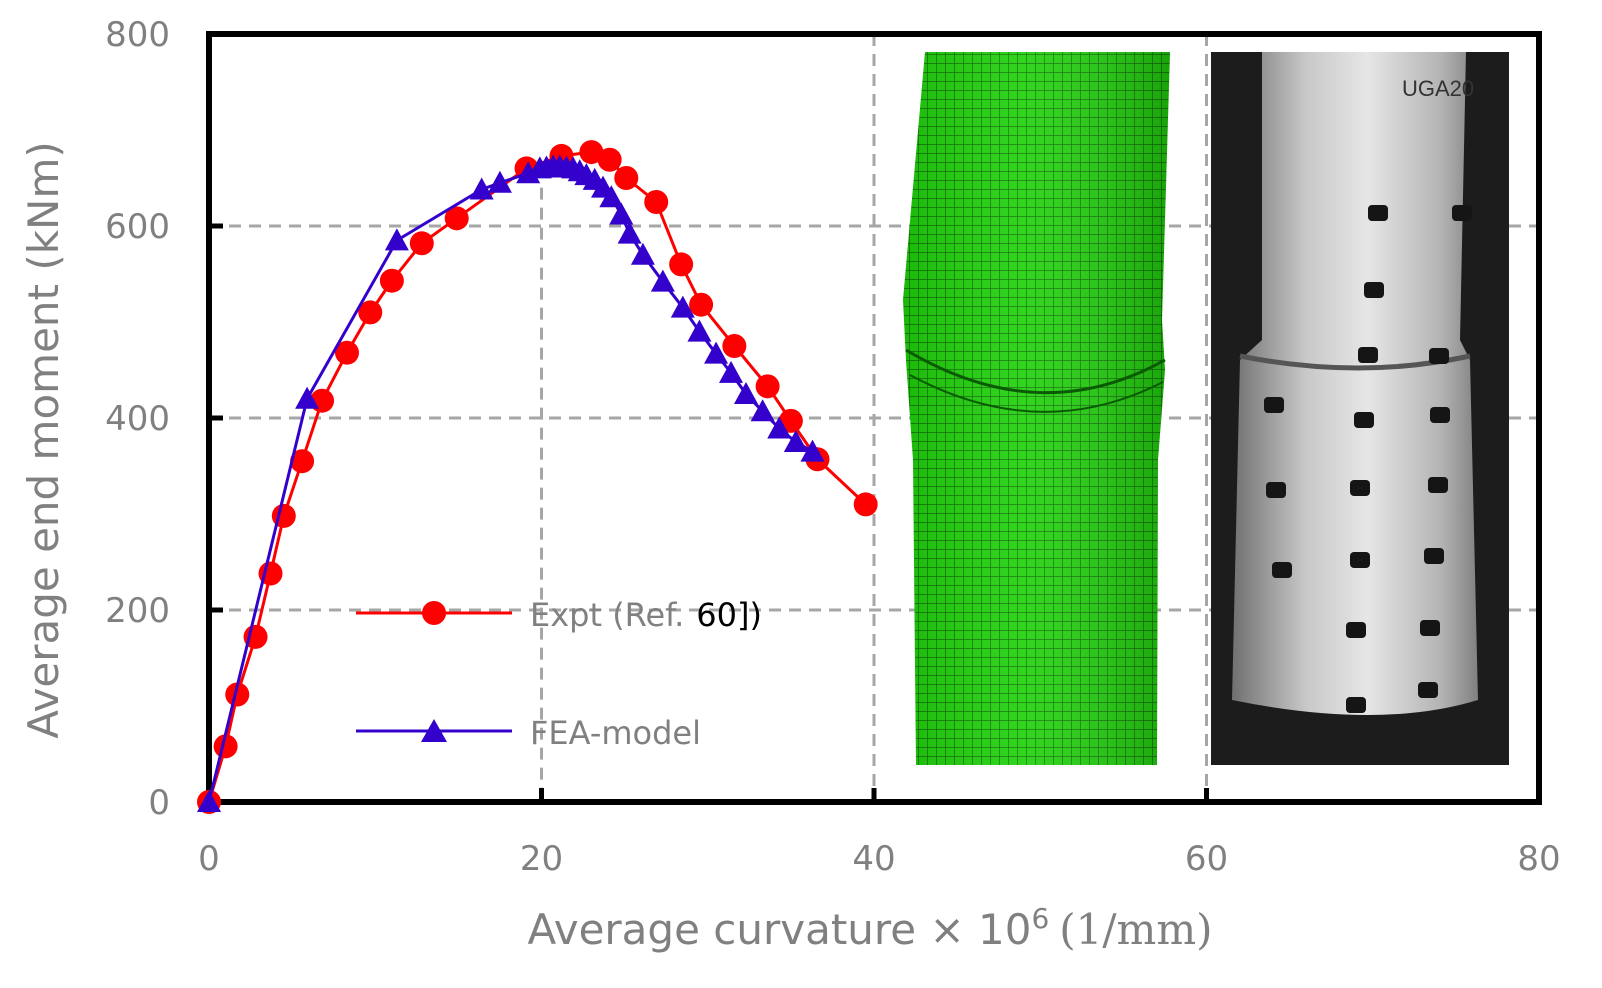 This screenshot has height=988, width=1602. What do you see at coordinates (137, 35) in the screenshot?
I see `y-tick-label-800: 800` at bounding box center [137, 35].